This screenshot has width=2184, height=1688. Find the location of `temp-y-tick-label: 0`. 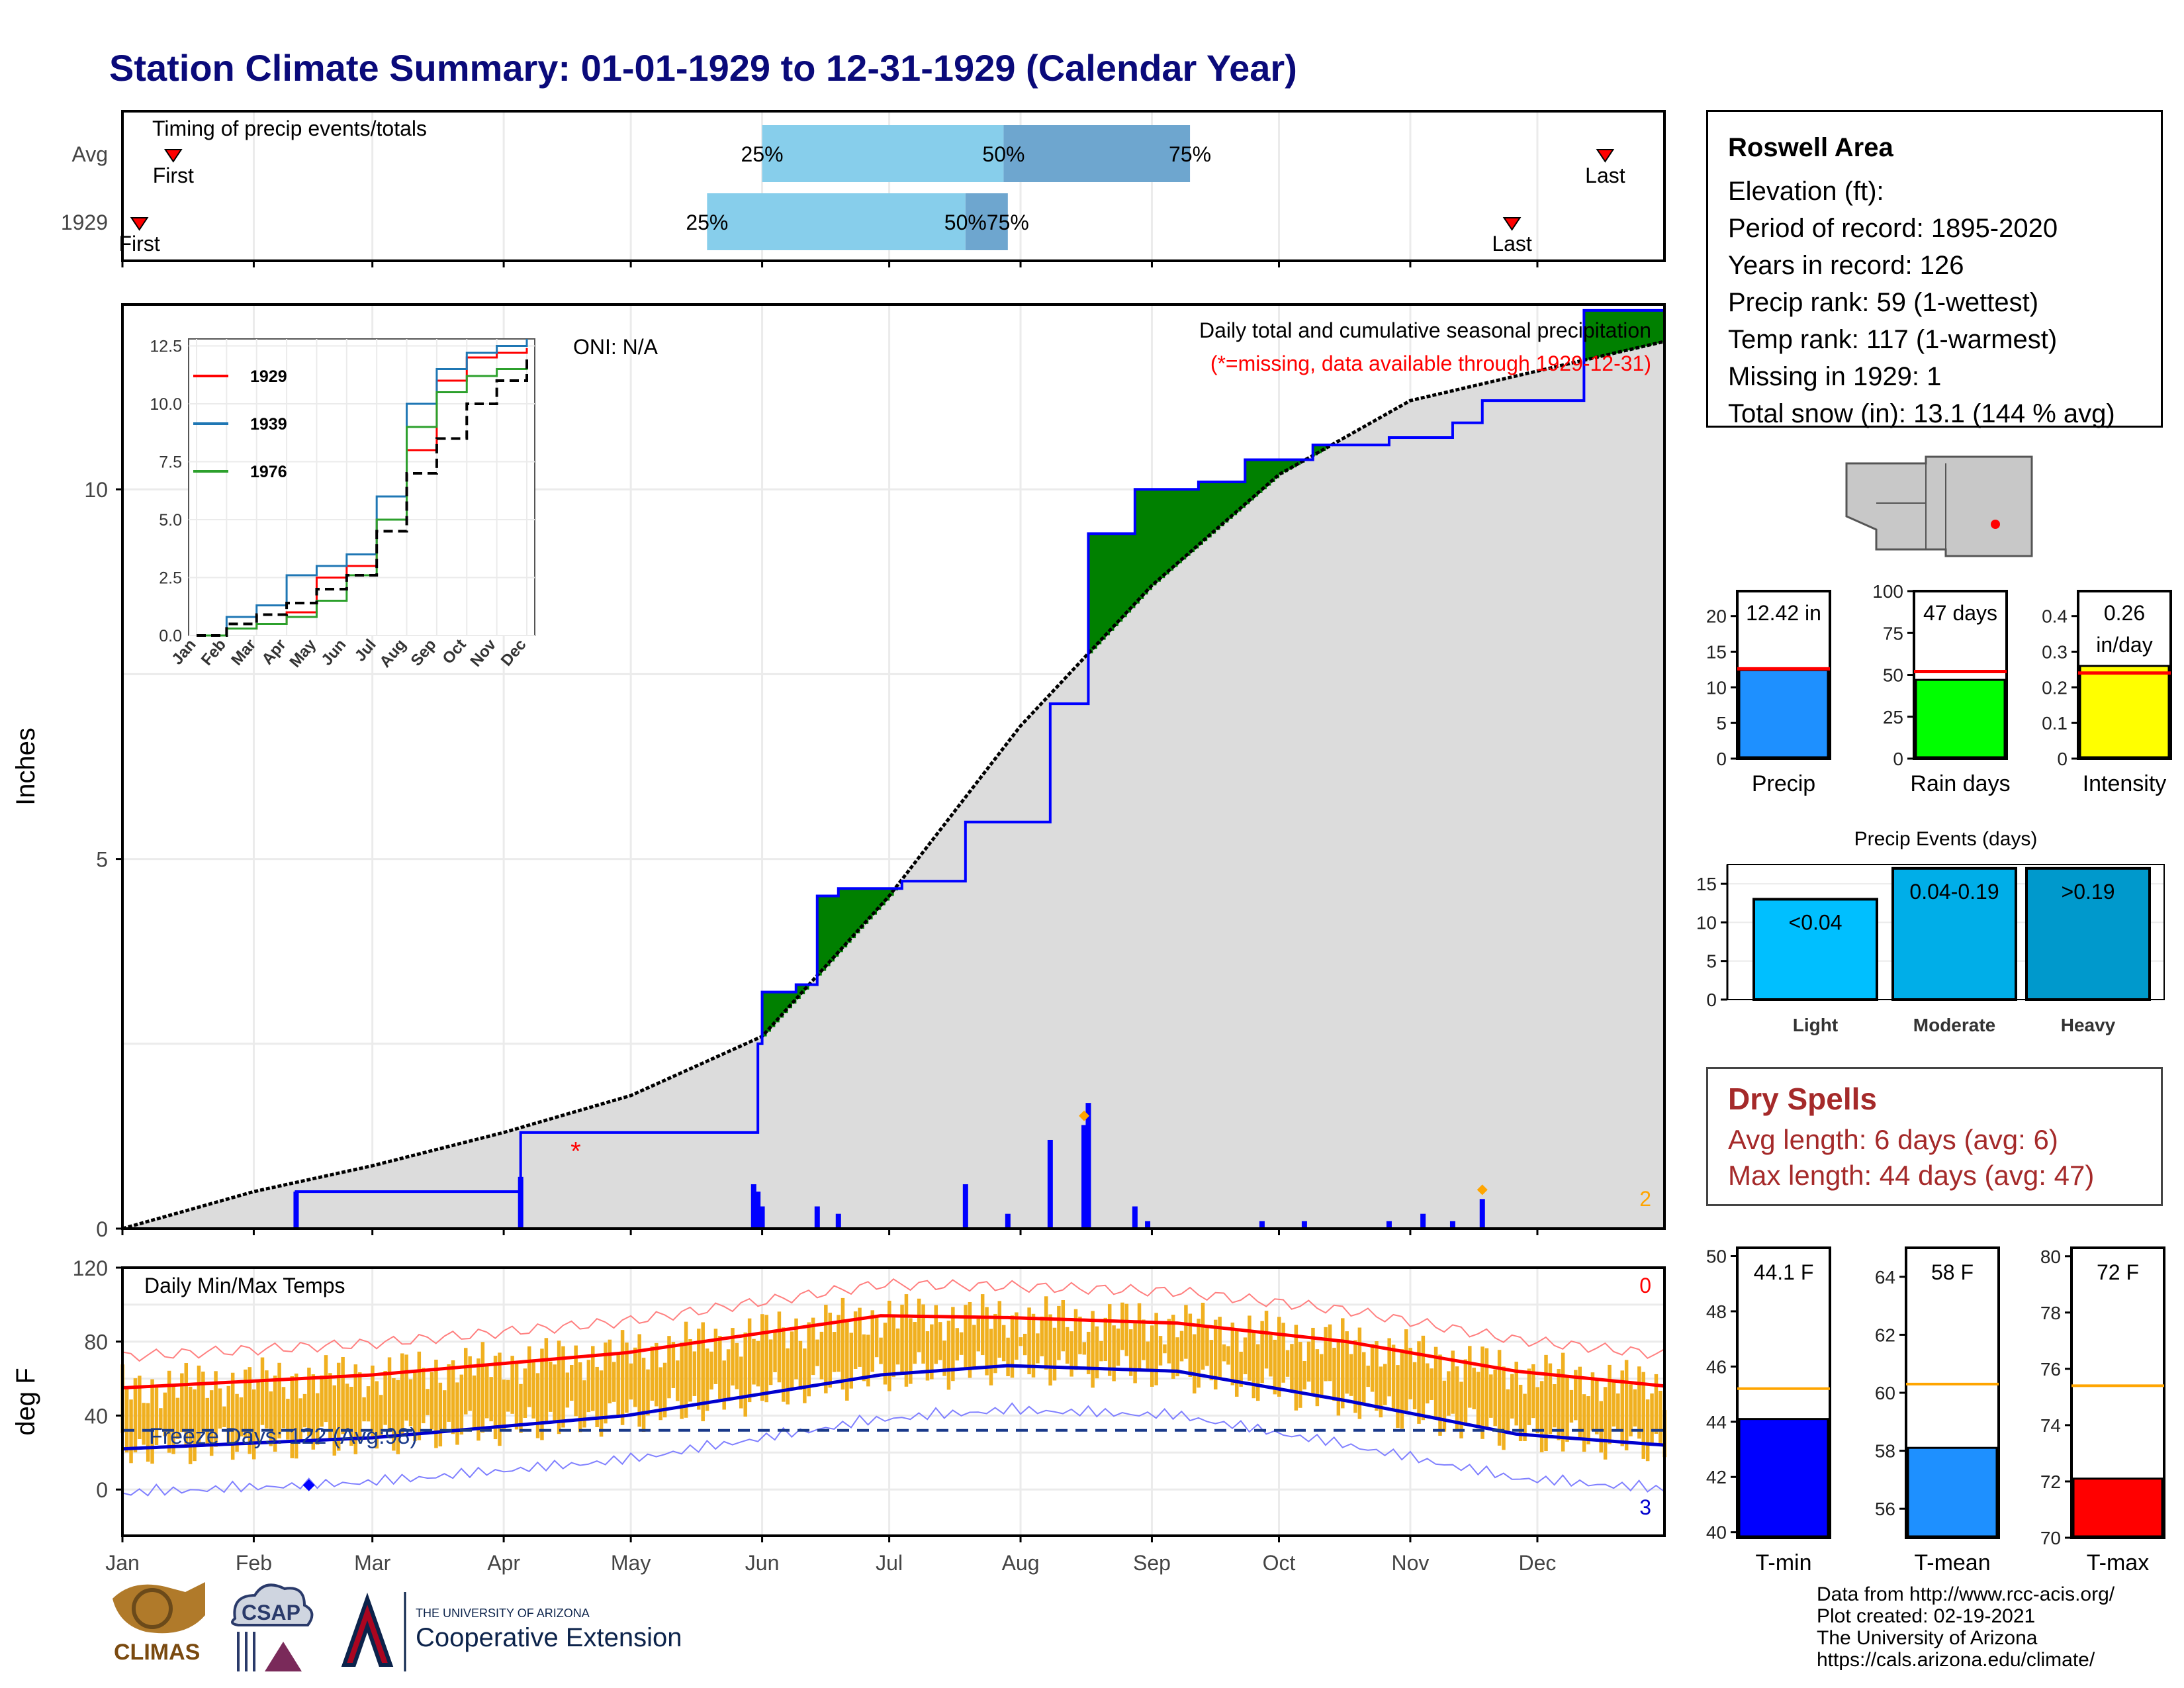

temp-y-tick-label: 0 is located at coordinates (102, 1490).